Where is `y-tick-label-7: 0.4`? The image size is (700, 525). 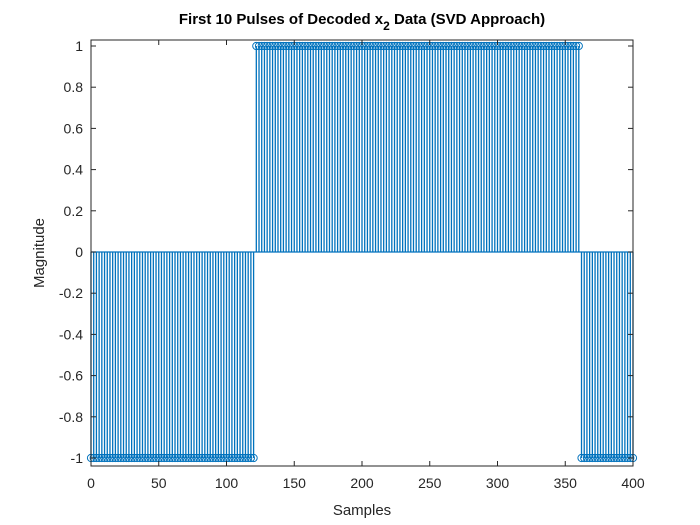
y-tick-label-7: 0.4 is located at coordinates (74, 170).